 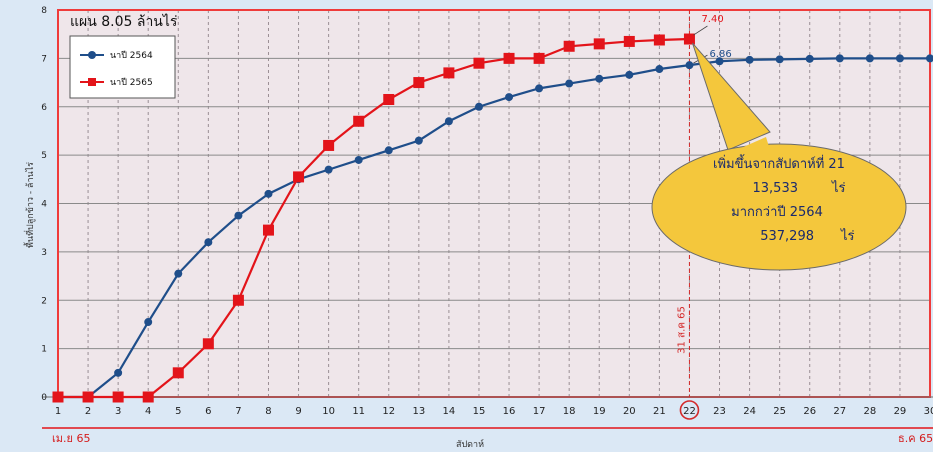 What do you see at coordinates (88, 411) in the screenshot?
I see `x-tick-2: 2` at bounding box center [88, 411].